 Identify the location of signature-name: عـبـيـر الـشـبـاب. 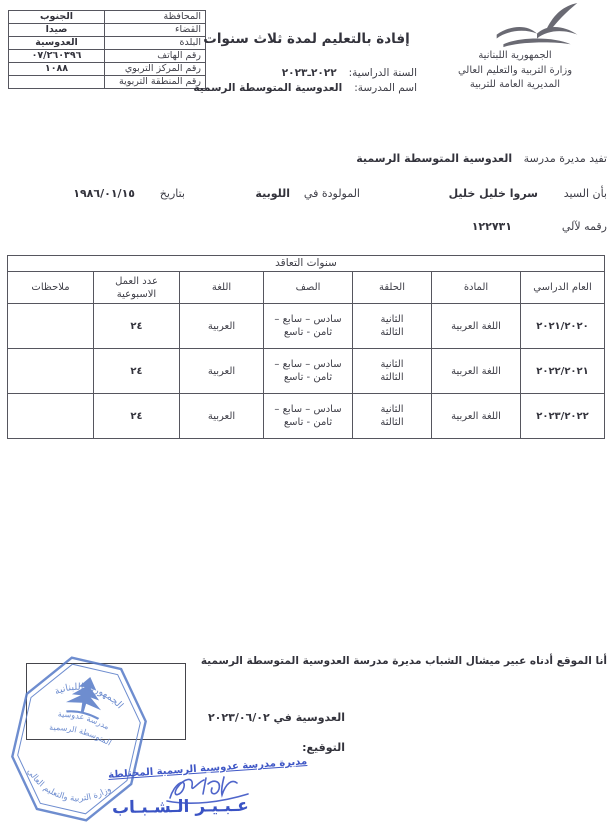
(180, 807).